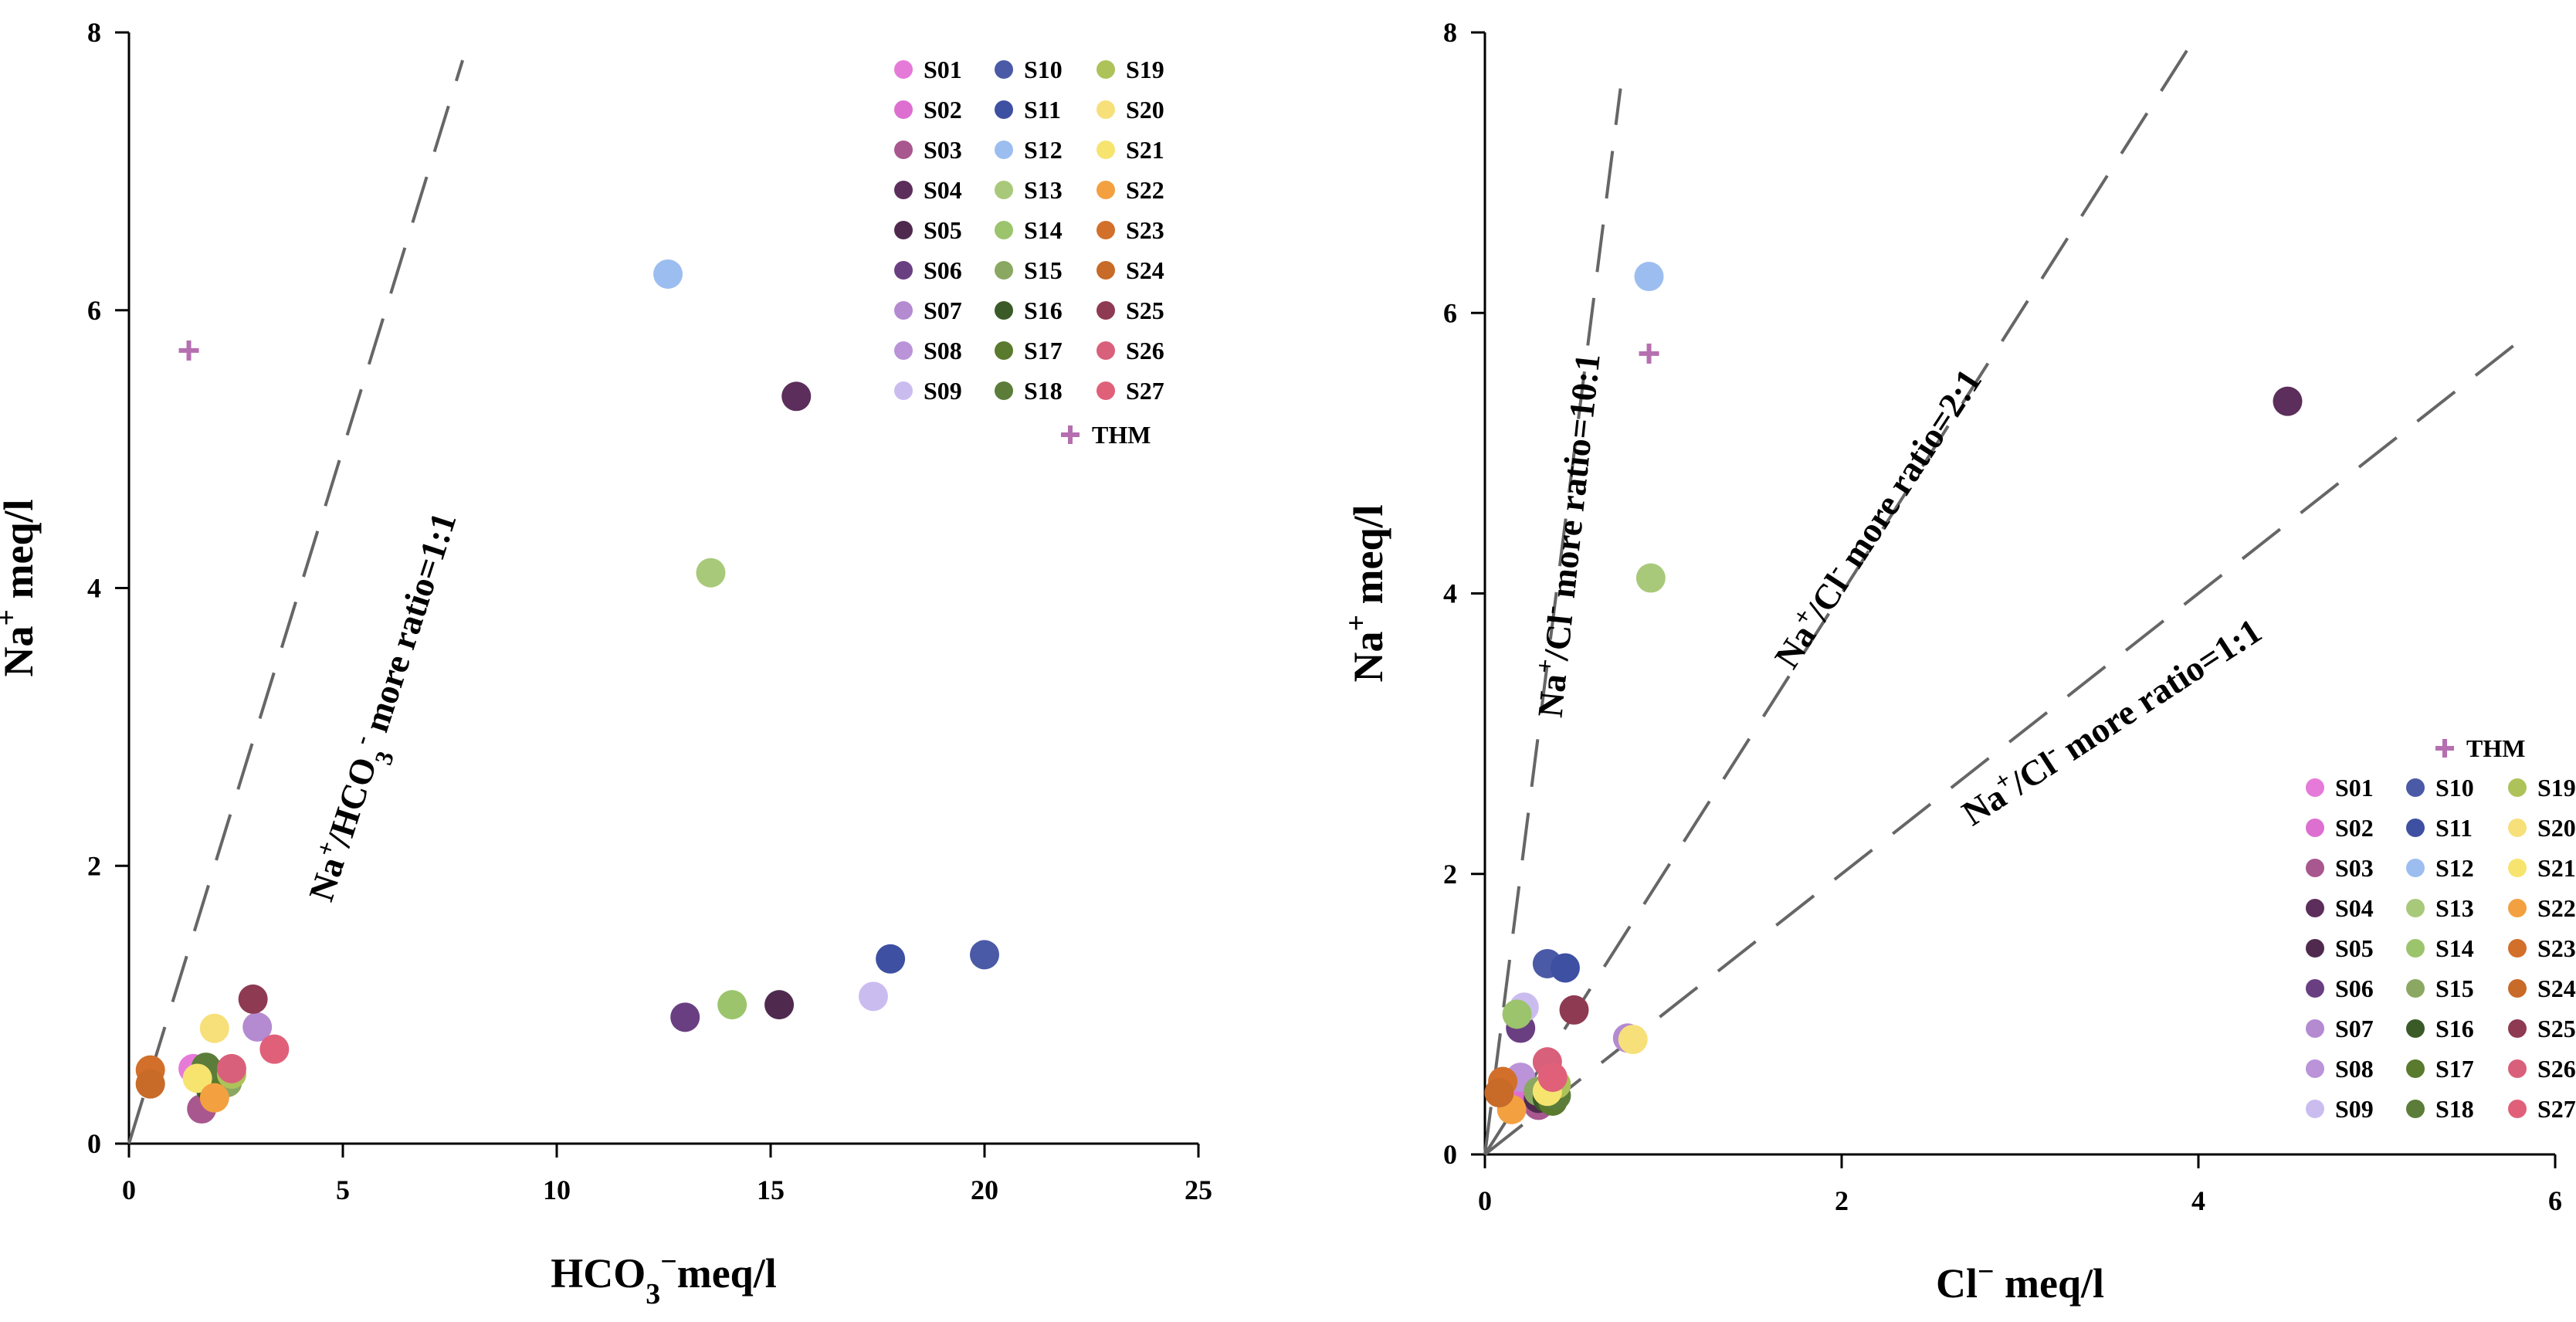 Image resolution: width=2576 pixels, height=1322 pixels. What do you see at coordinates (1004, 310) in the screenshot?
I see `legend-marker-s16` at bounding box center [1004, 310].